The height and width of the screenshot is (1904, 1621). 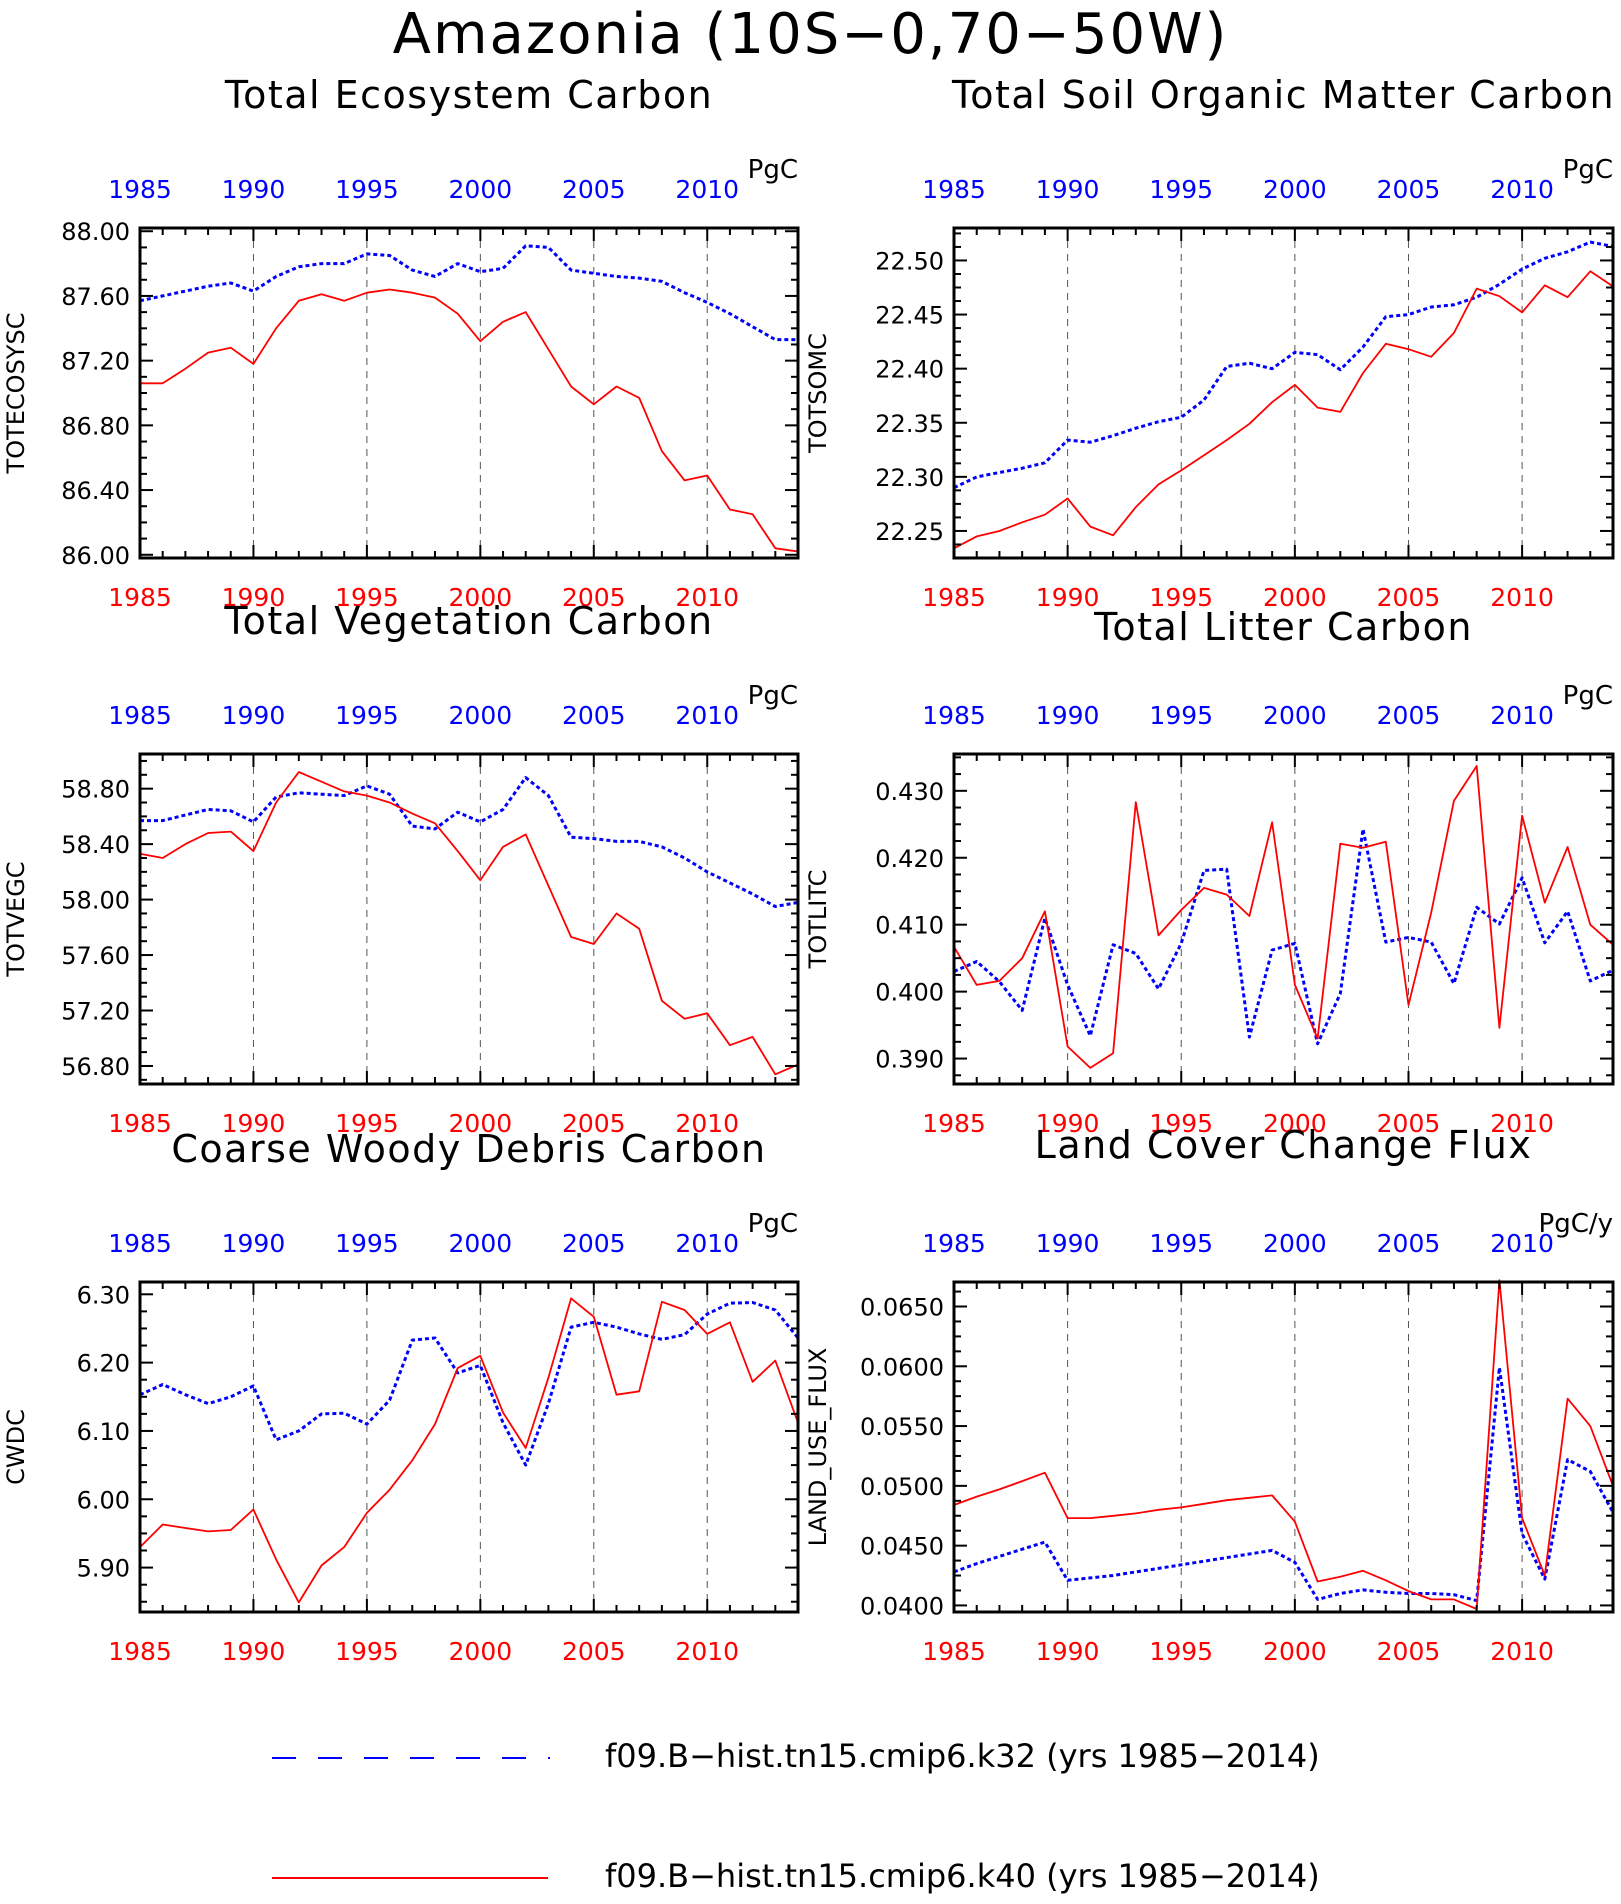 What do you see at coordinates (95, 1067) in the screenshot?
I see `y-tick-label: 56.80` at bounding box center [95, 1067].